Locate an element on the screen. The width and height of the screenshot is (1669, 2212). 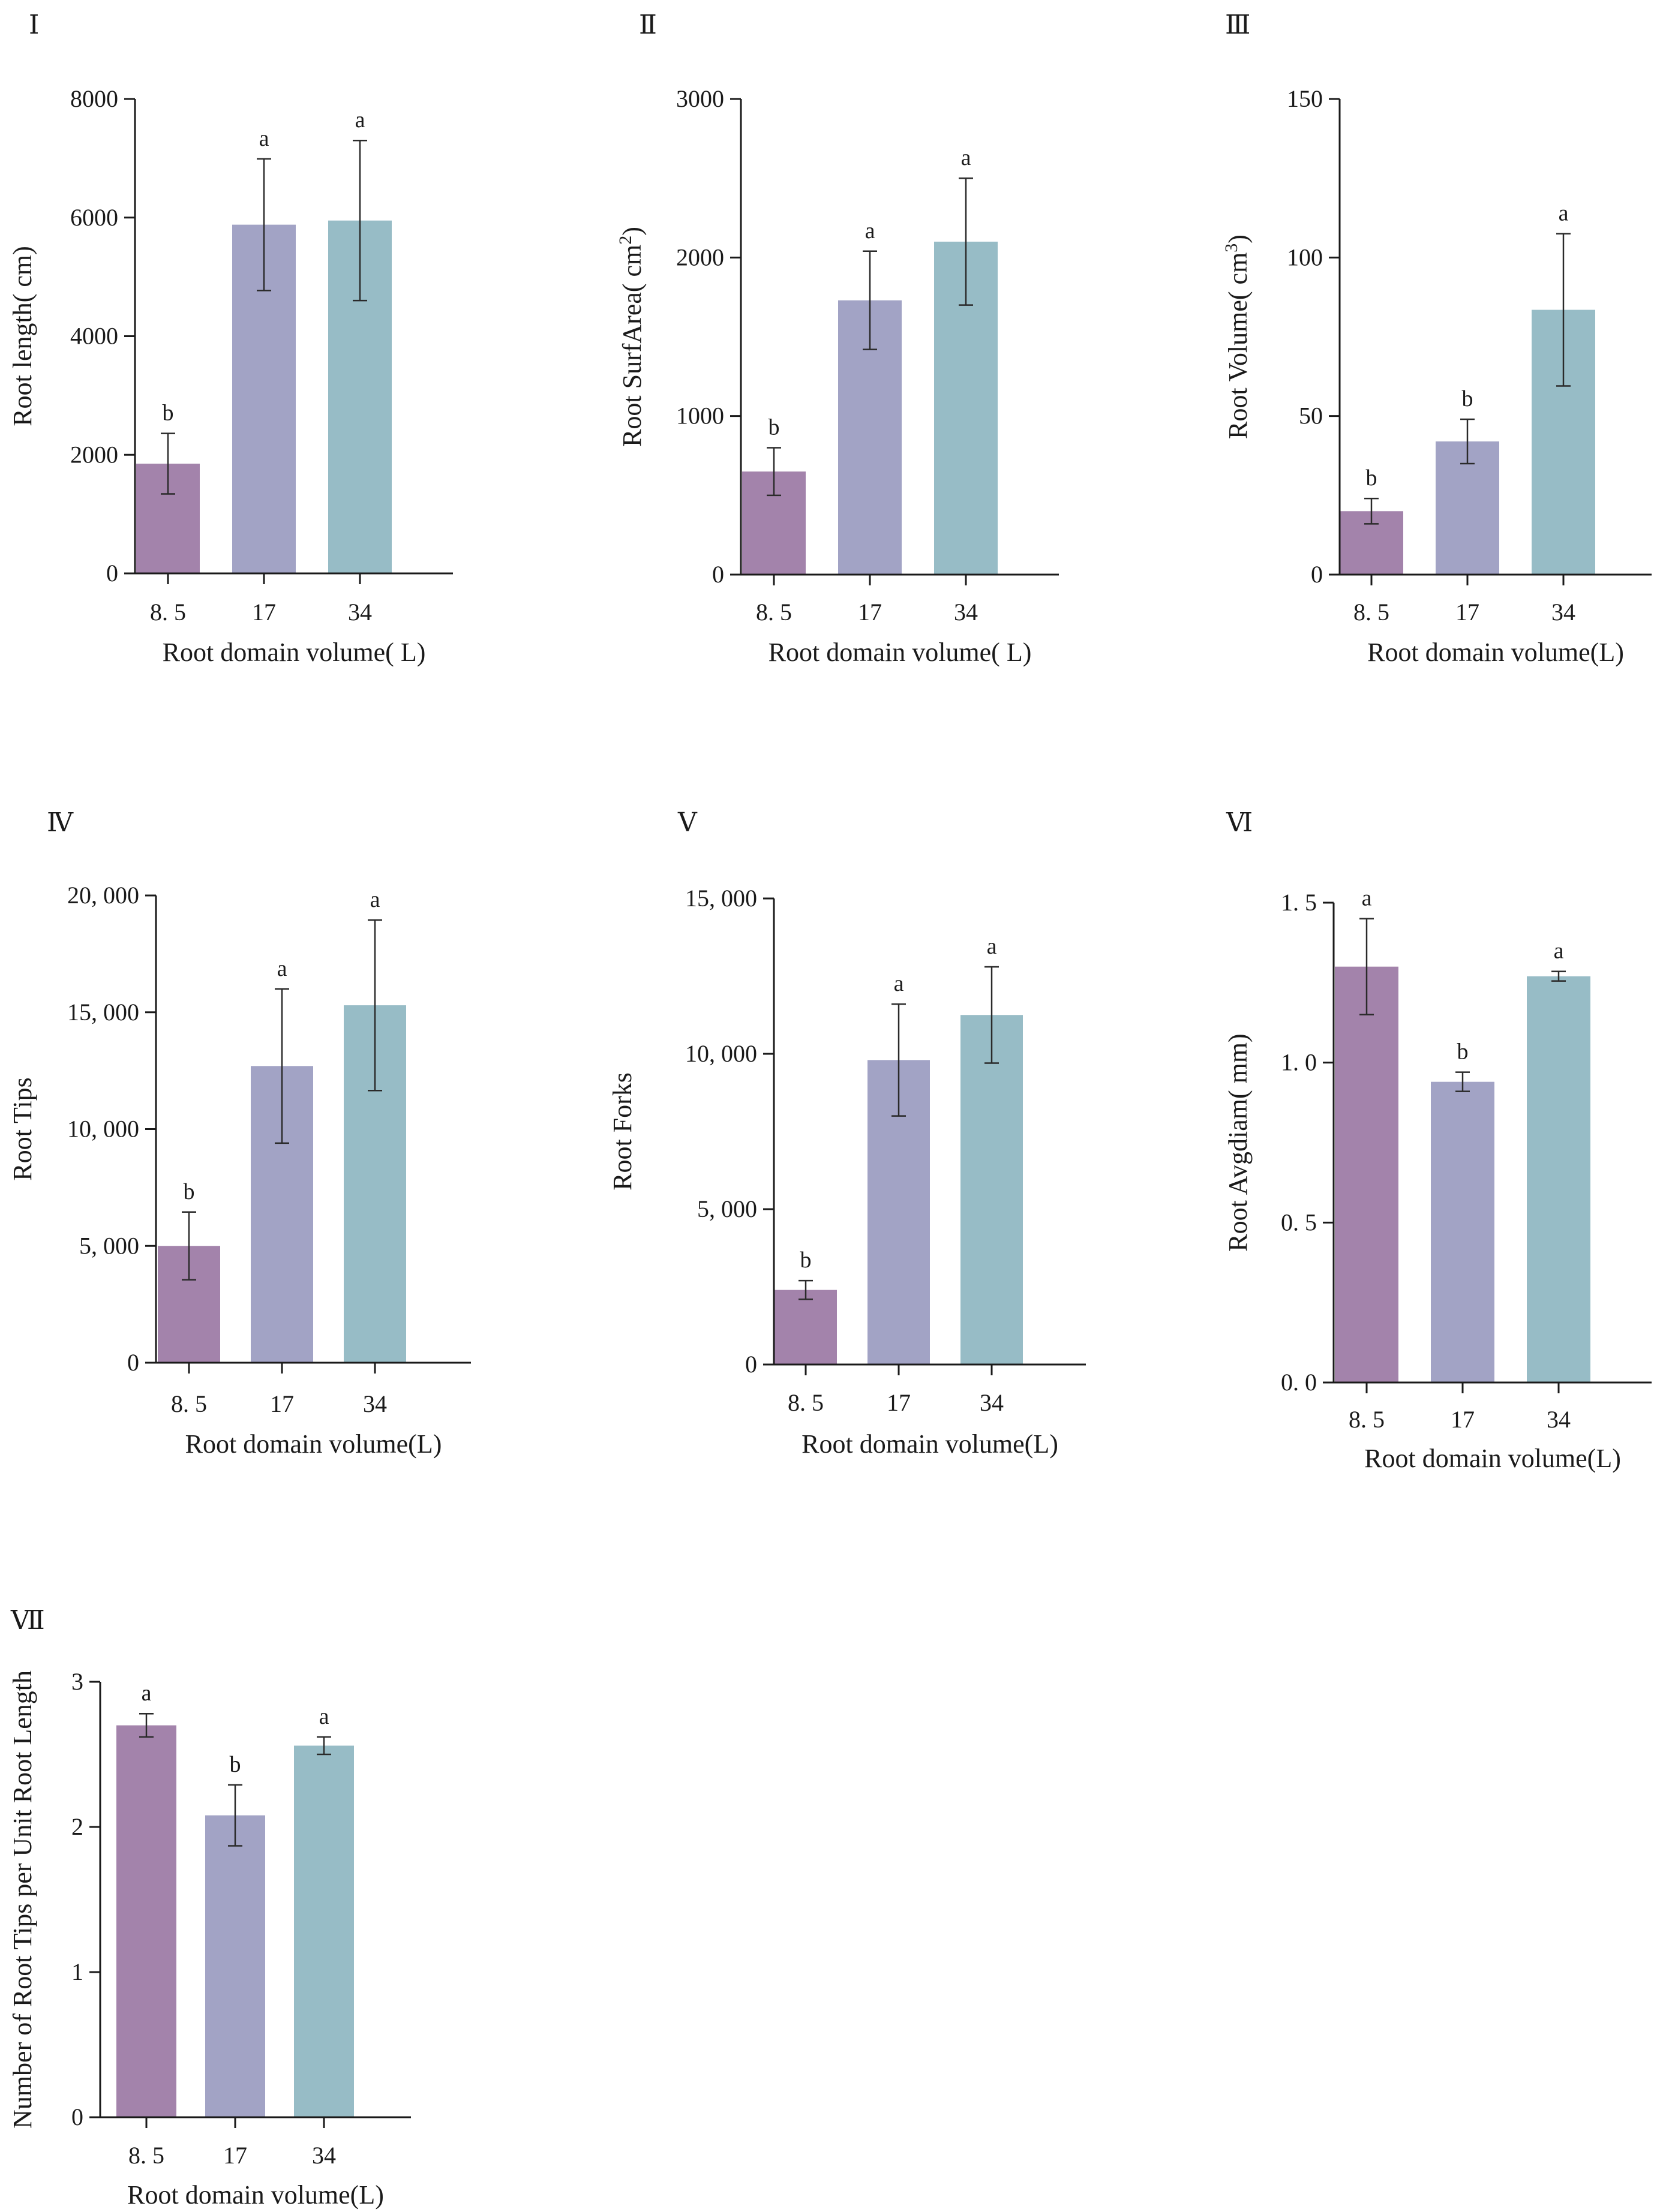
y-axis-label-text: Root Volume( cm is located at coordinates (1238, 346).